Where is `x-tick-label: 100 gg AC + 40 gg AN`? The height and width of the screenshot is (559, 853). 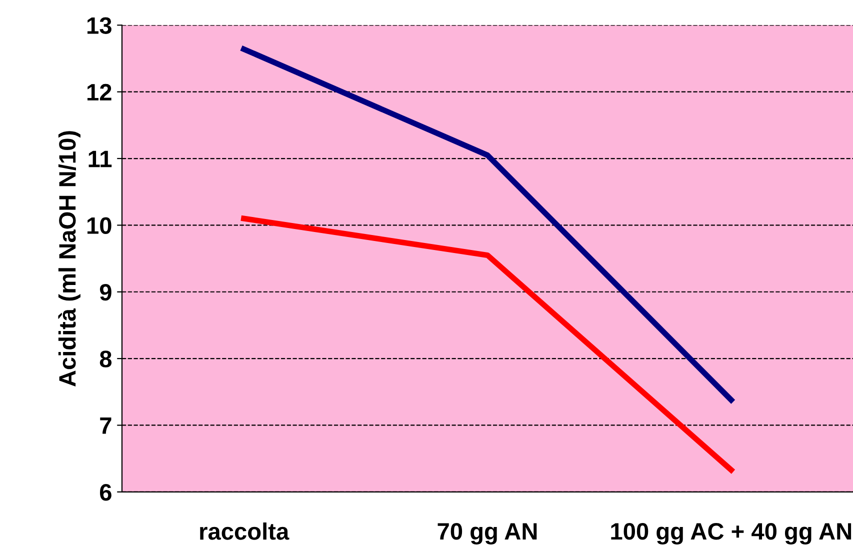
x-tick-label: 100 gg AC + 40 gg AN is located at coordinates (731, 533).